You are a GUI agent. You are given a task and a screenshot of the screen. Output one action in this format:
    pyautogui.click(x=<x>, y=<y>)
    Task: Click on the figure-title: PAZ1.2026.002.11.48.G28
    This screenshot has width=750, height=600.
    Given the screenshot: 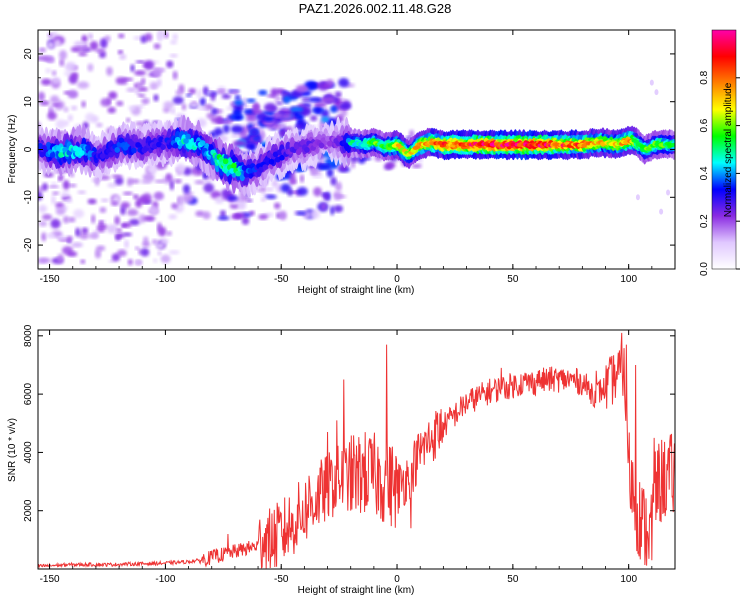 What is the action you would take?
    pyautogui.click(x=375, y=8)
    